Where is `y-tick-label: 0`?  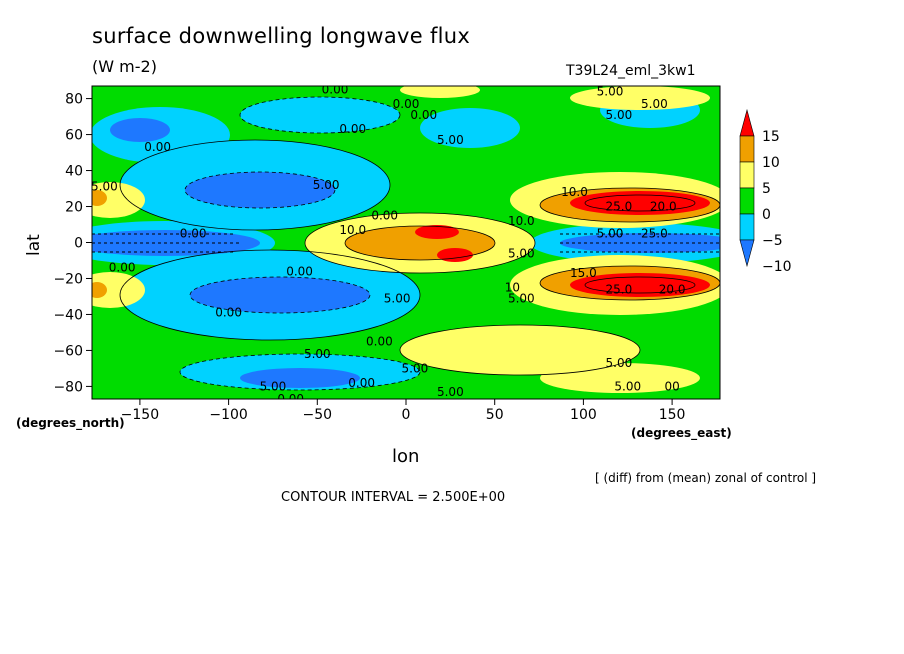 y-tick-label: 0 is located at coordinates (78, 244).